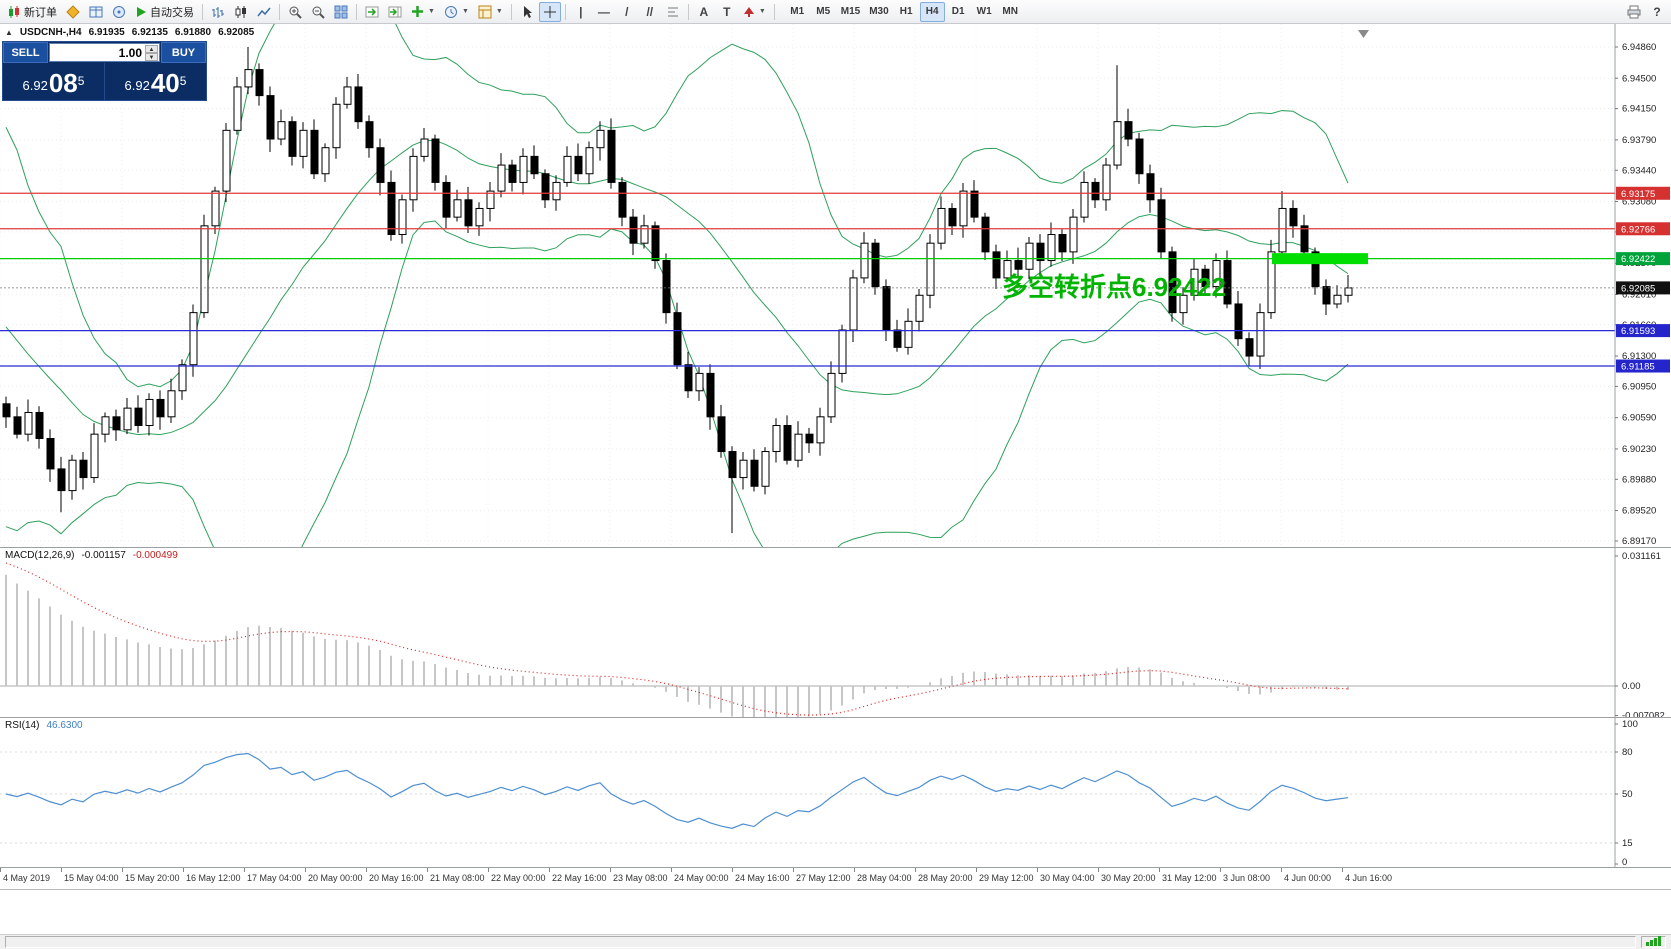  Describe the element at coordinates (236, 32) in the screenshot. I see `bar-close-value: 6.92085` at that location.